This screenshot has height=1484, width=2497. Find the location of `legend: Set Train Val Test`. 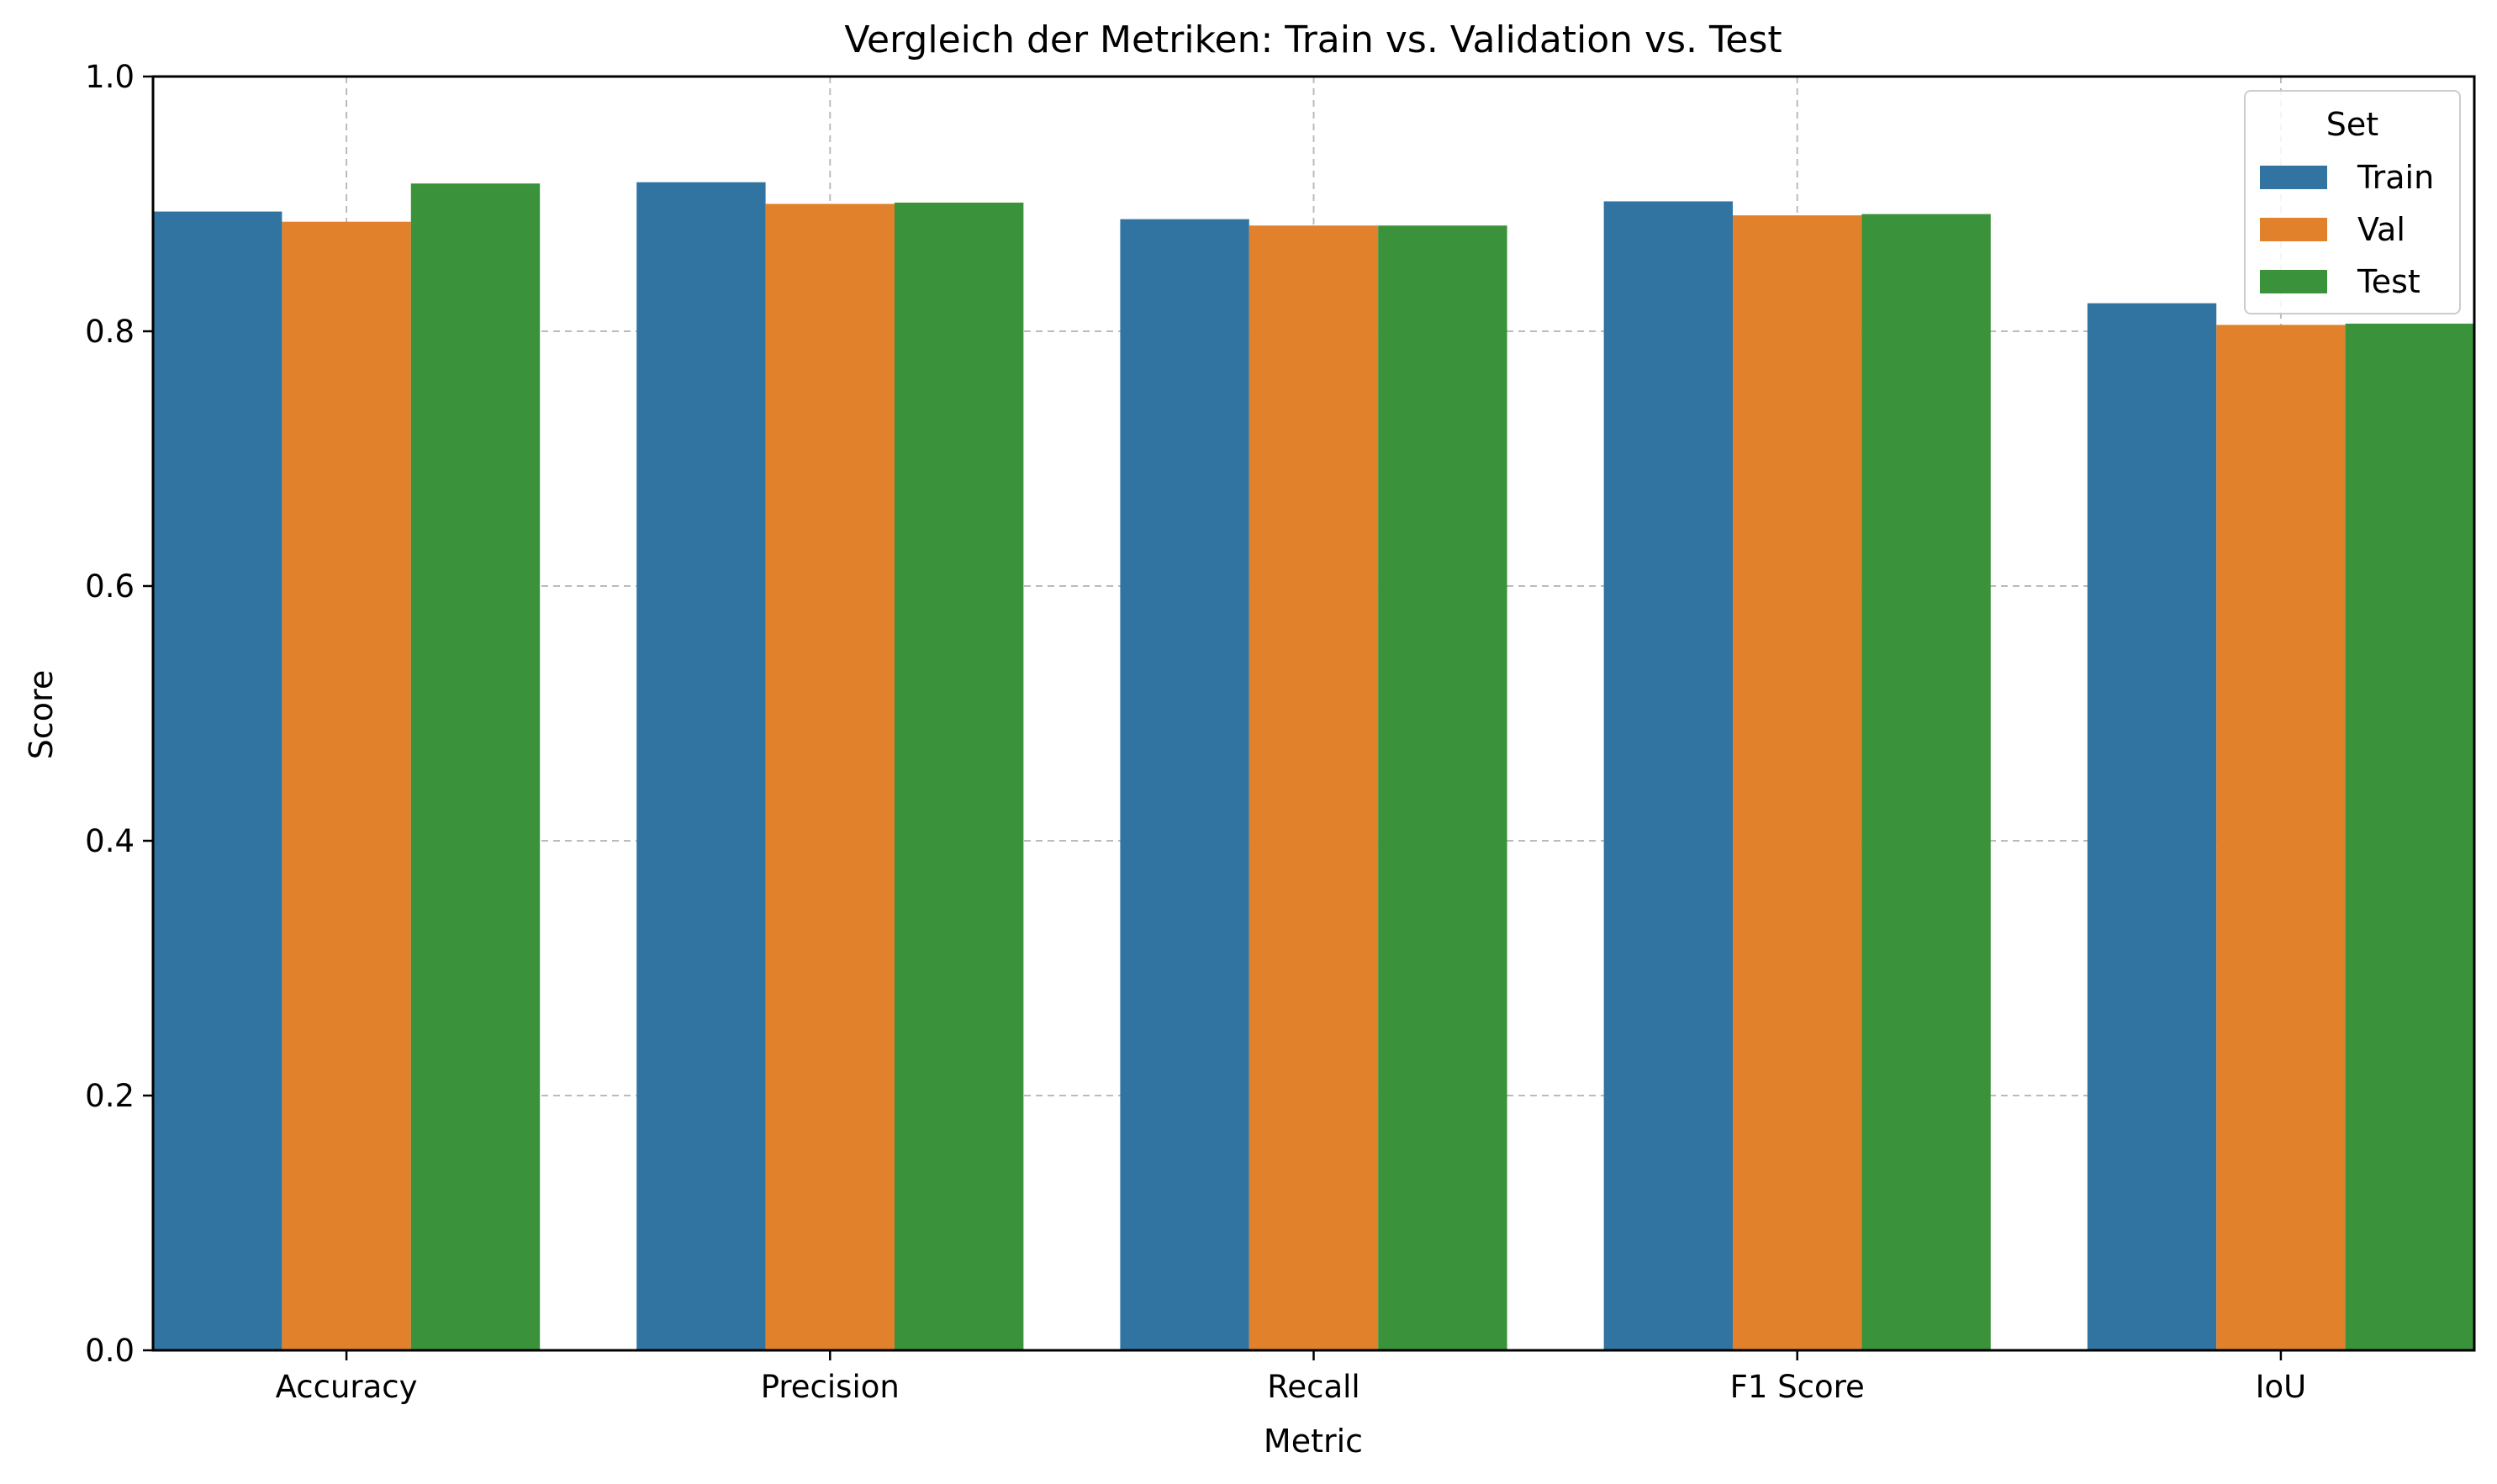

legend: Set Train Val Test is located at coordinates (2352, 202).